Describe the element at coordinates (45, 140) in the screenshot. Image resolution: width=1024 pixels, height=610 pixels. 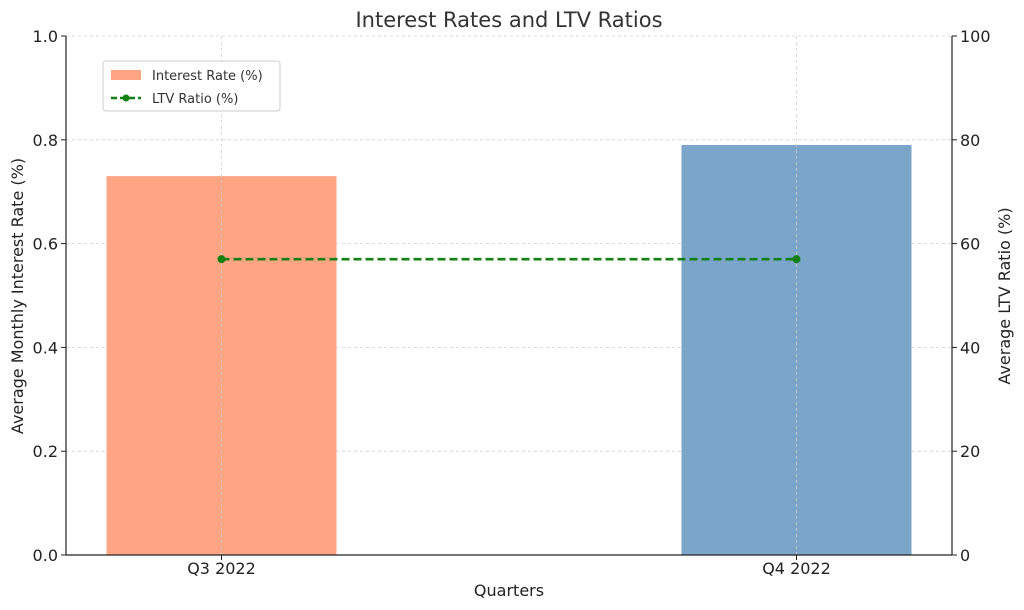
I see `left-tick-label: 0.8` at that location.